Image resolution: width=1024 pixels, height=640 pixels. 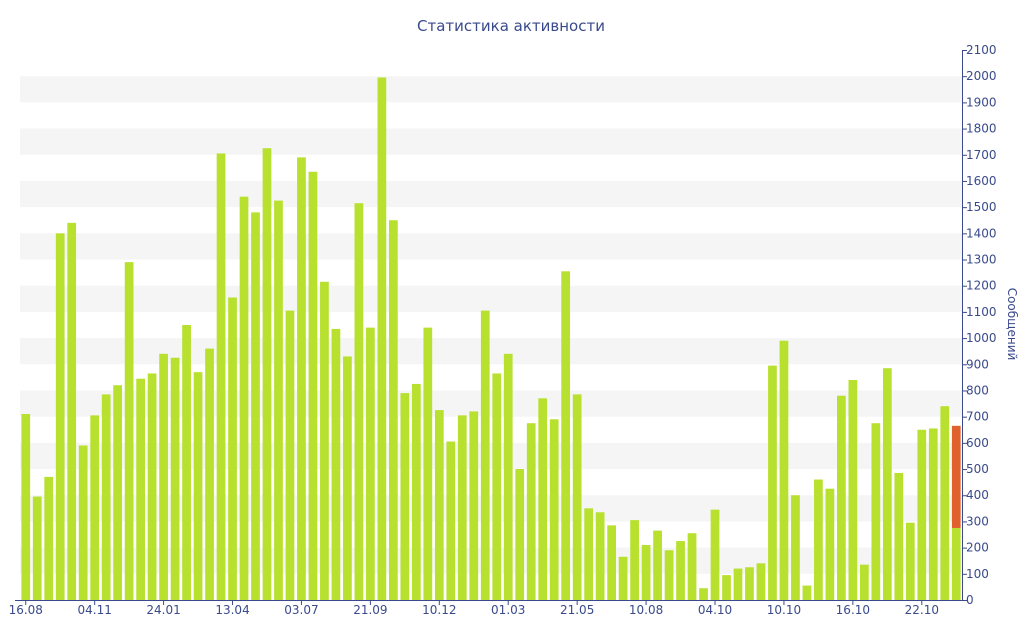 I want to click on y-tick-label: 400, so click(x=977, y=495).